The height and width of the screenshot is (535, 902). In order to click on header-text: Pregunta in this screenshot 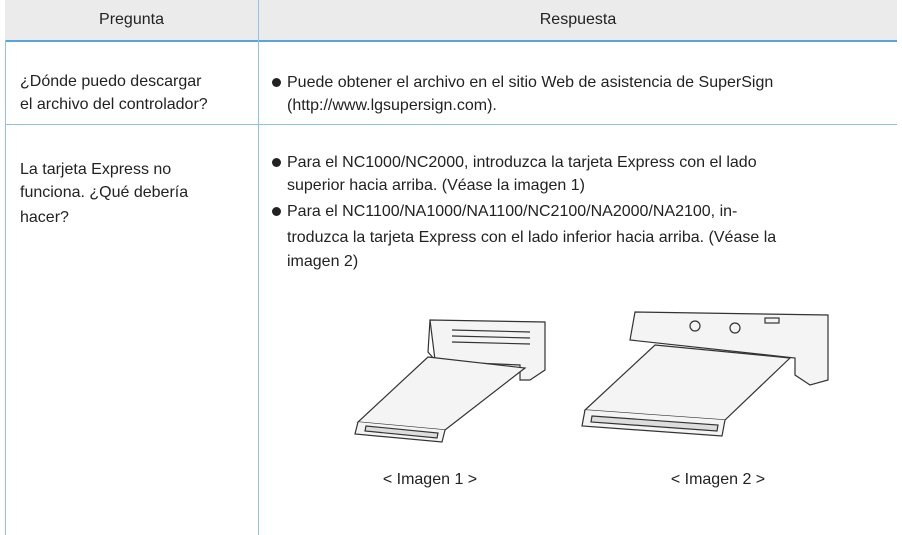, I will do `click(131, 19)`.